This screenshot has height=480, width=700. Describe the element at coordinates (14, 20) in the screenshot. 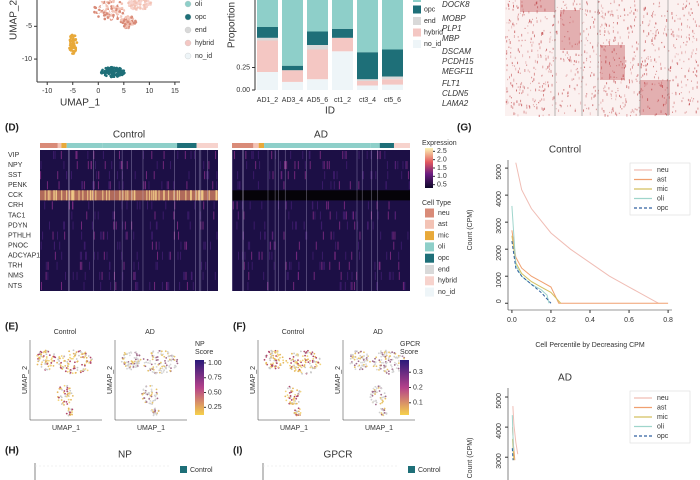

I see `y-axis-label: UMAP_2` at that location.